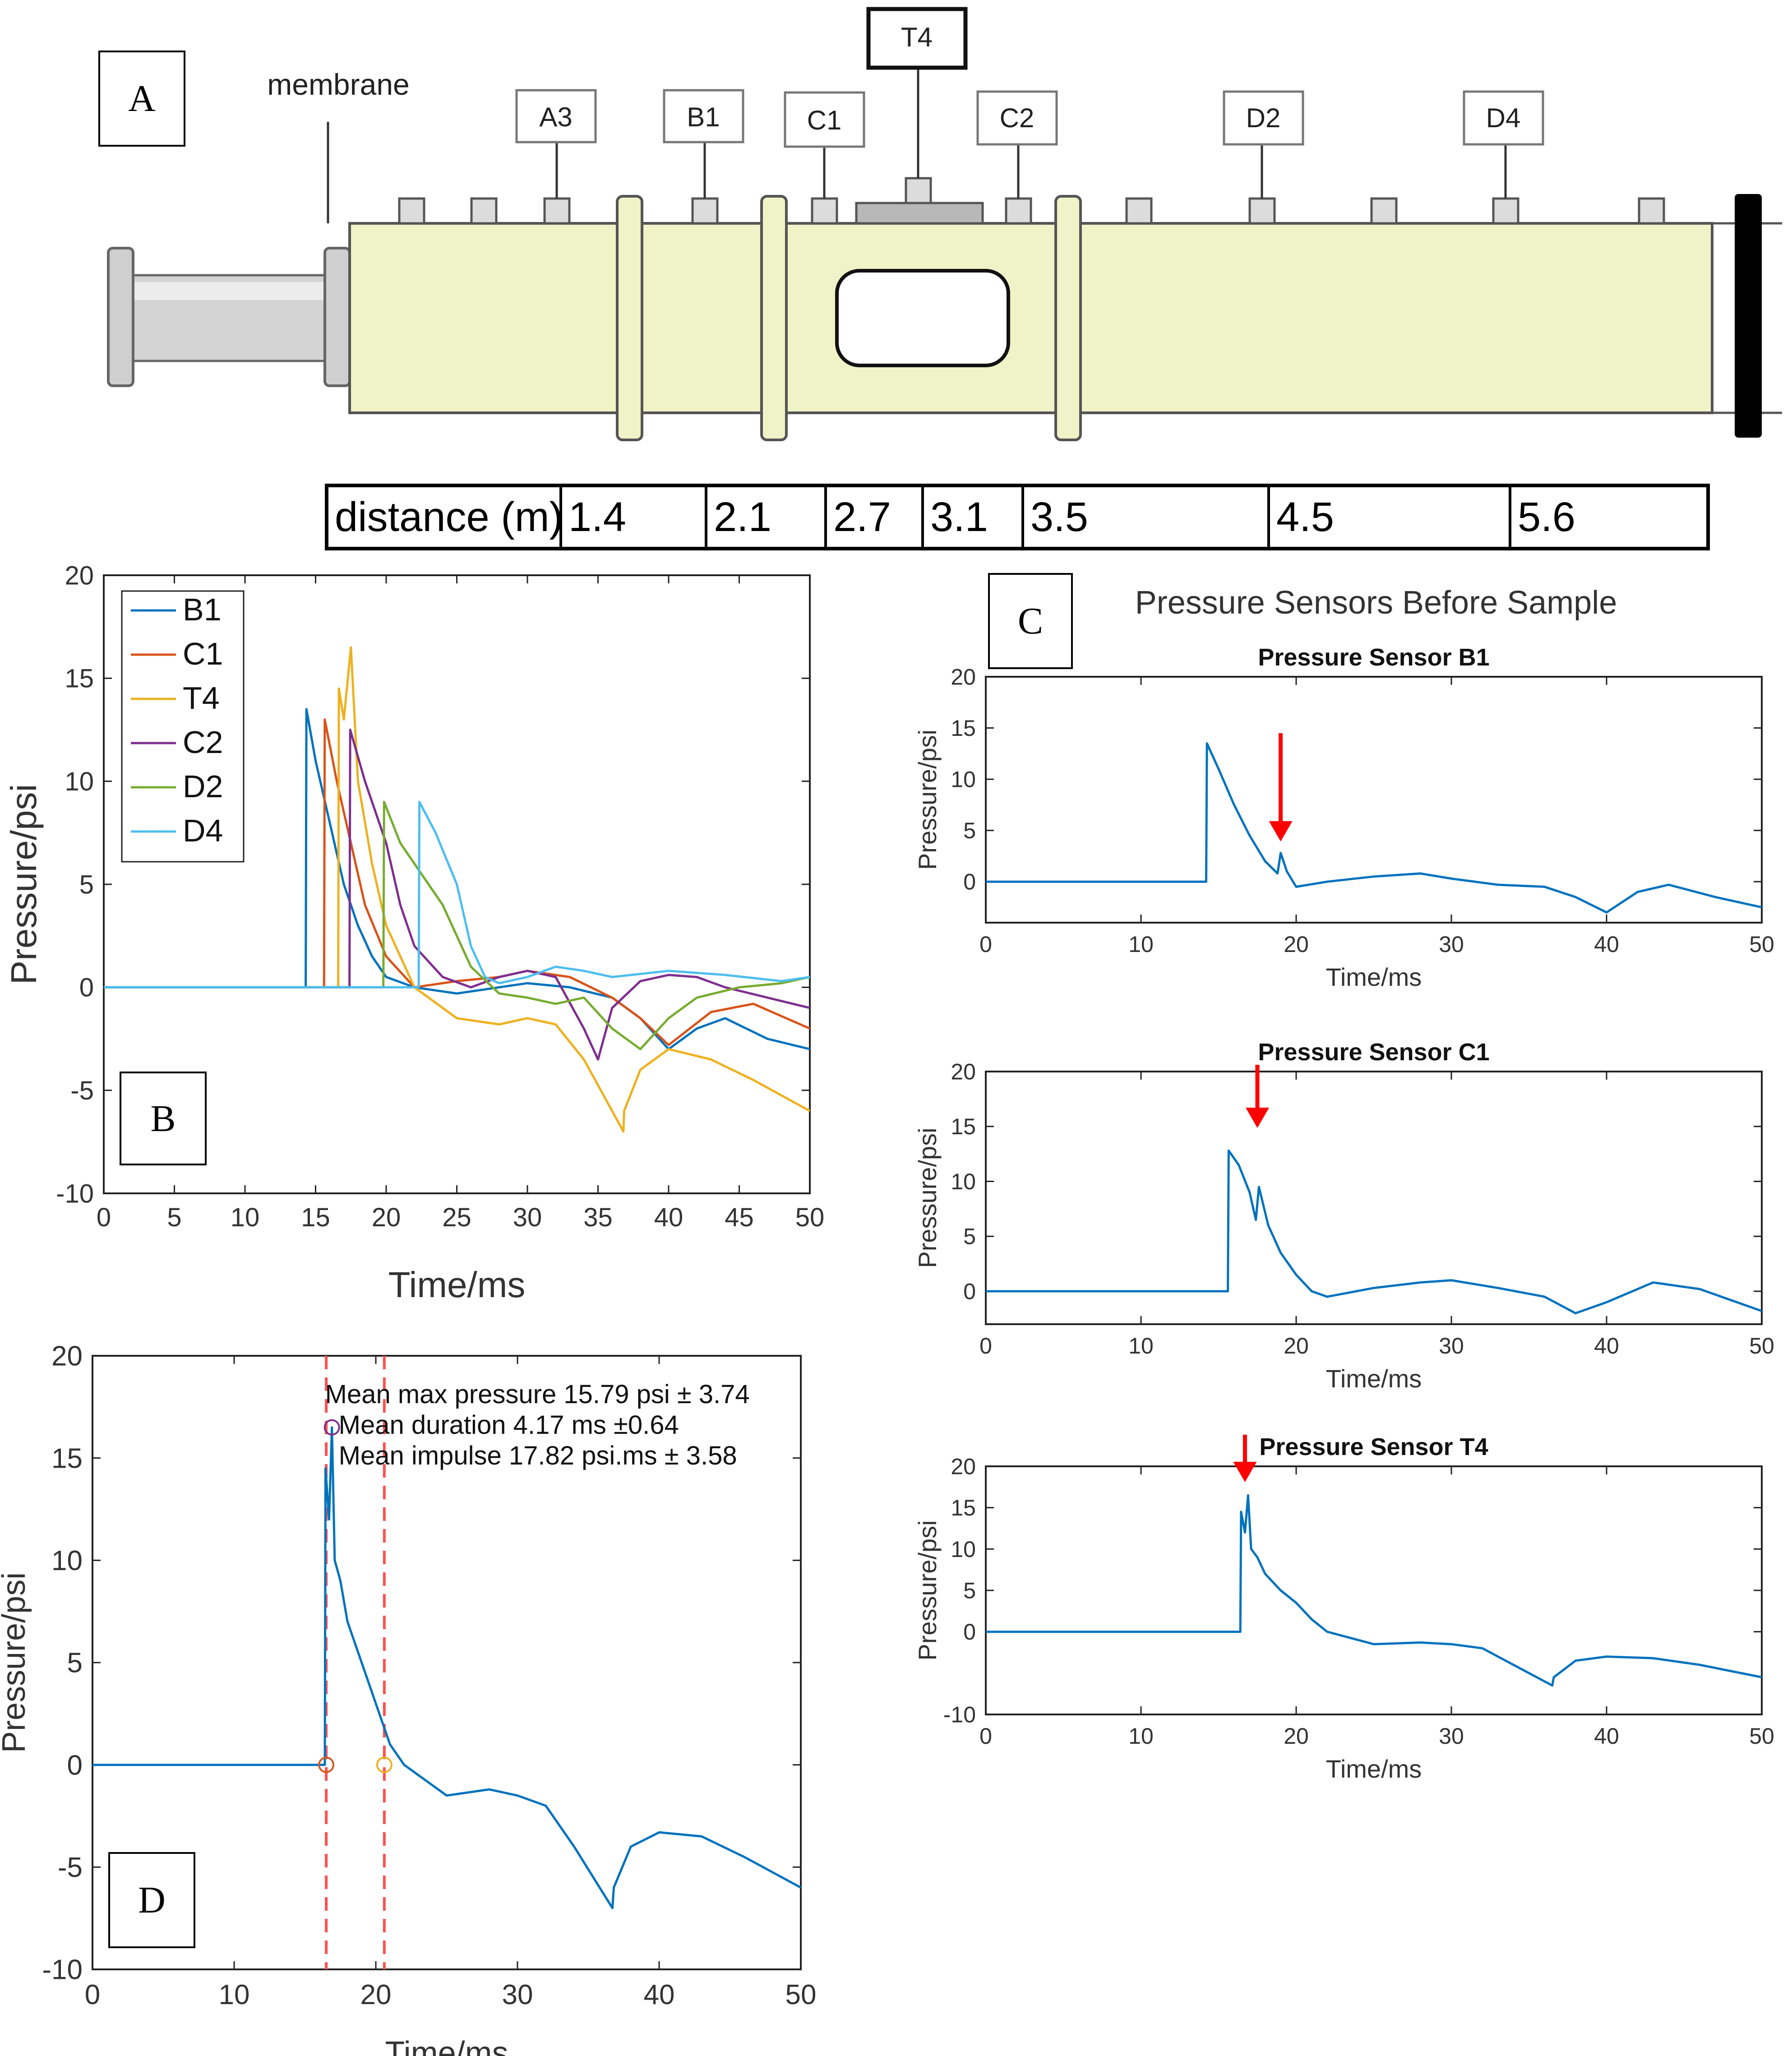 The height and width of the screenshot is (2056, 1792). Describe the element at coordinates (974, 517) in the screenshot. I see `distance-value-4: 3.1` at that location.